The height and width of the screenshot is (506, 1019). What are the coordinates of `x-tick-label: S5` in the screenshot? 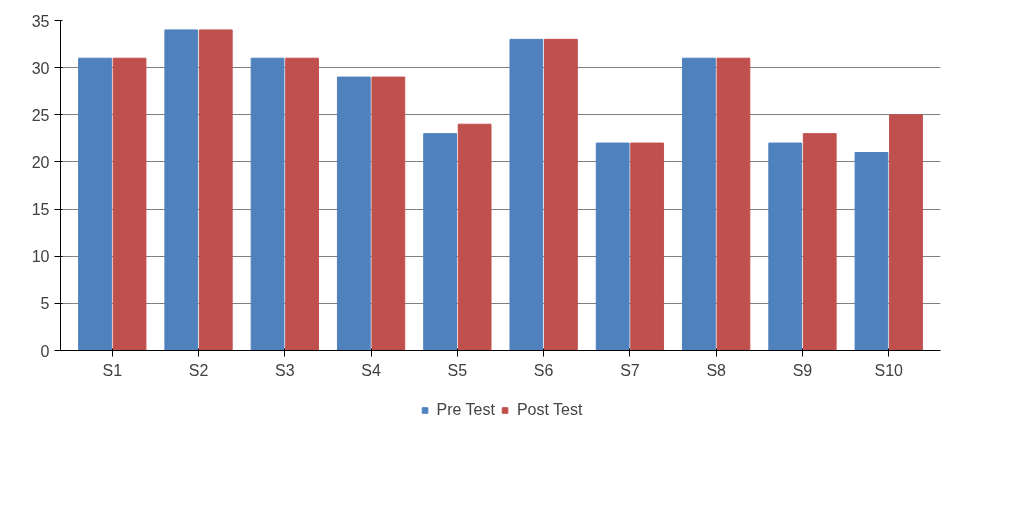 It's located at (457, 370).